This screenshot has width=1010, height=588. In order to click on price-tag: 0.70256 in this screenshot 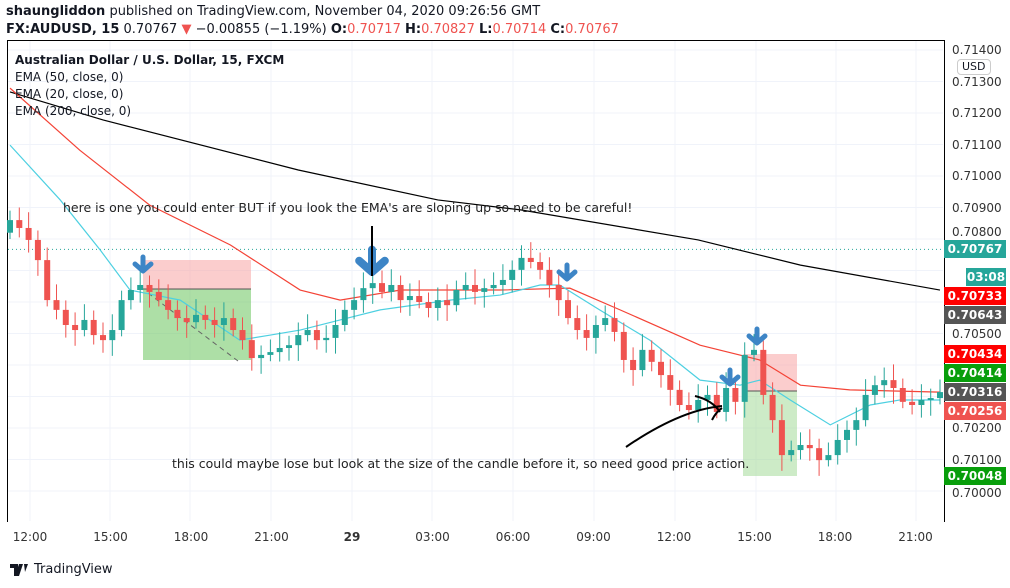, I will do `click(975, 411)`.